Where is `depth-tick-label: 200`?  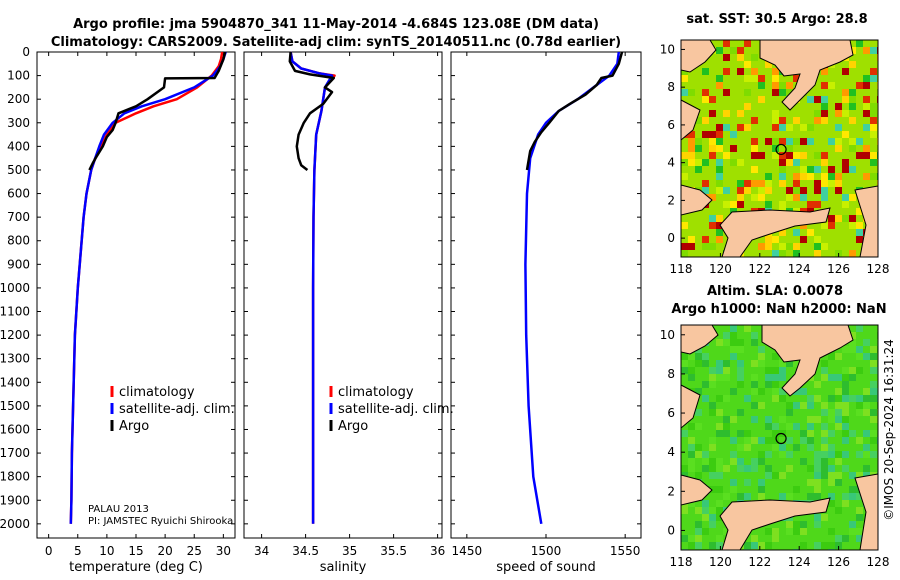
depth-tick-label: 200 is located at coordinates (18, 99).